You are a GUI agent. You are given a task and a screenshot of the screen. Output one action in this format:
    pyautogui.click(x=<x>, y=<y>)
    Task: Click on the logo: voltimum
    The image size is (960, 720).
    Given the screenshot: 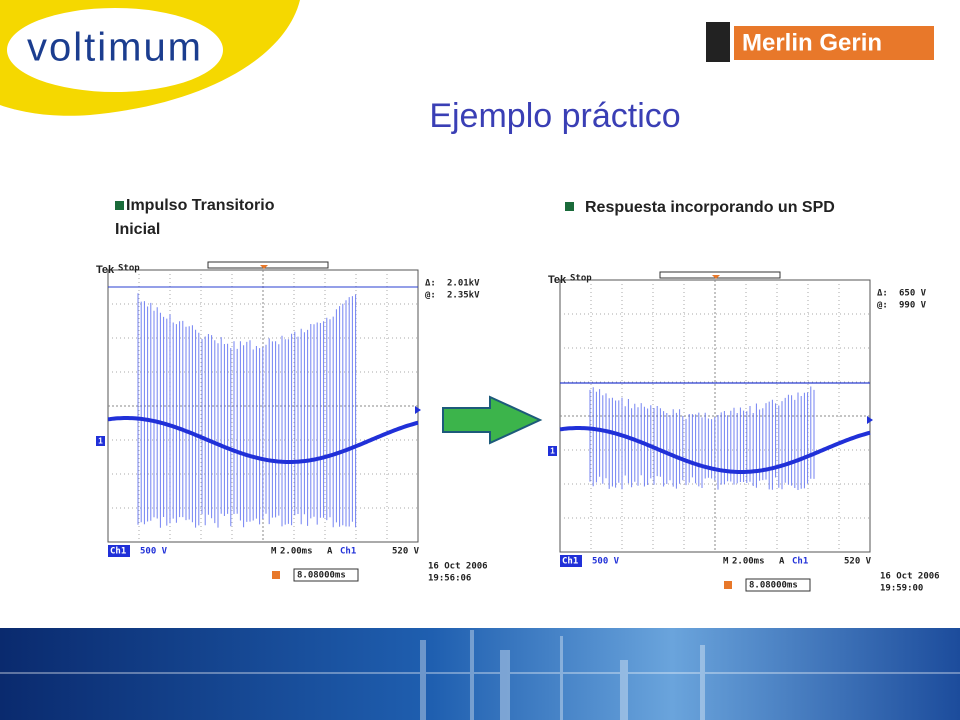 What is the action you would take?
    pyautogui.click(x=115, y=48)
    